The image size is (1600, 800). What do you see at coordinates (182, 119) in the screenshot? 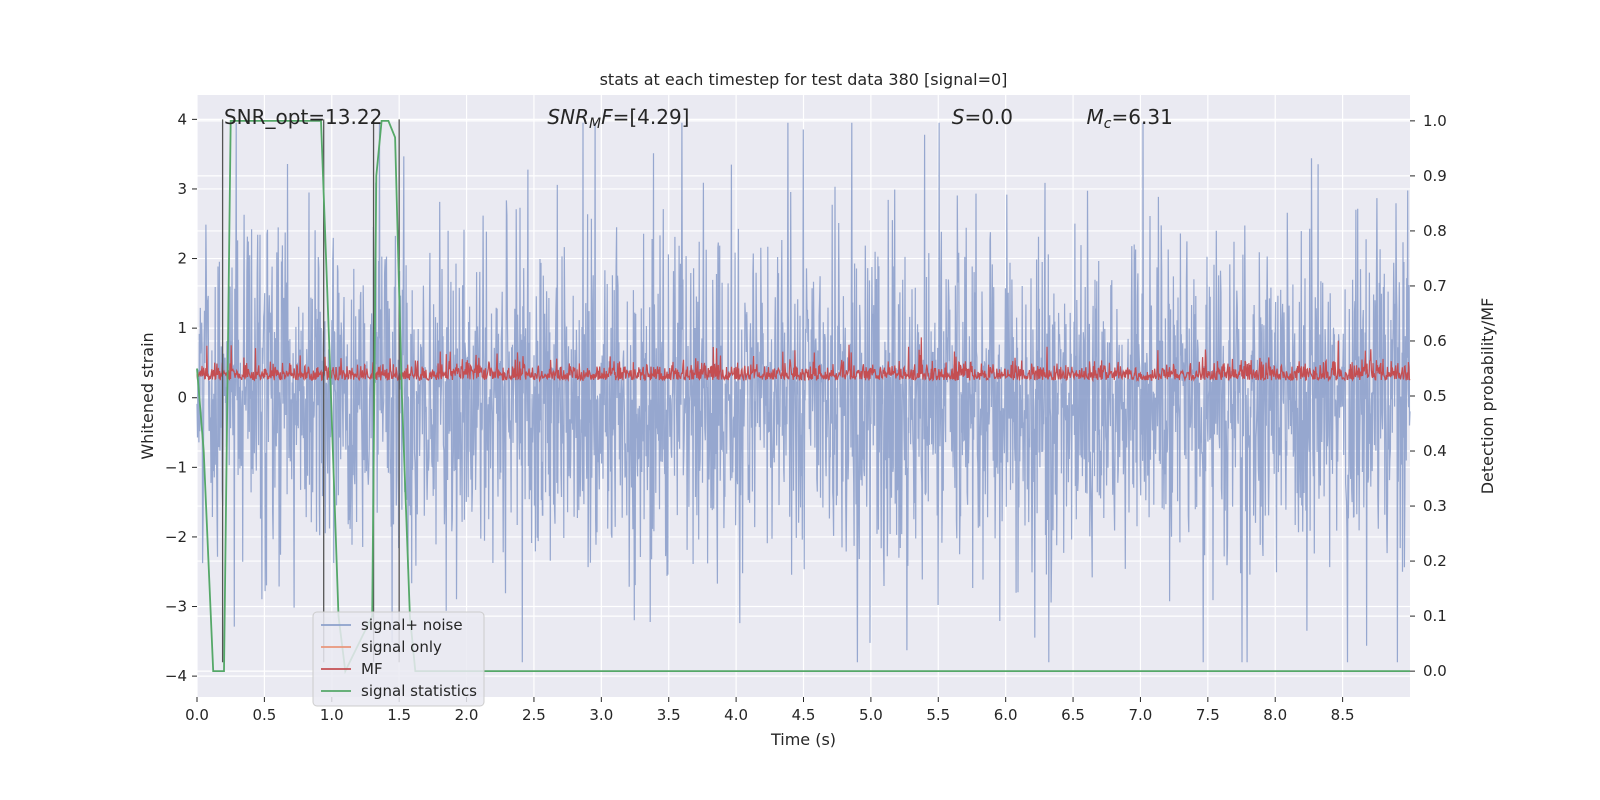
I see `y-tick-label: 4` at bounding box center [182, 119].